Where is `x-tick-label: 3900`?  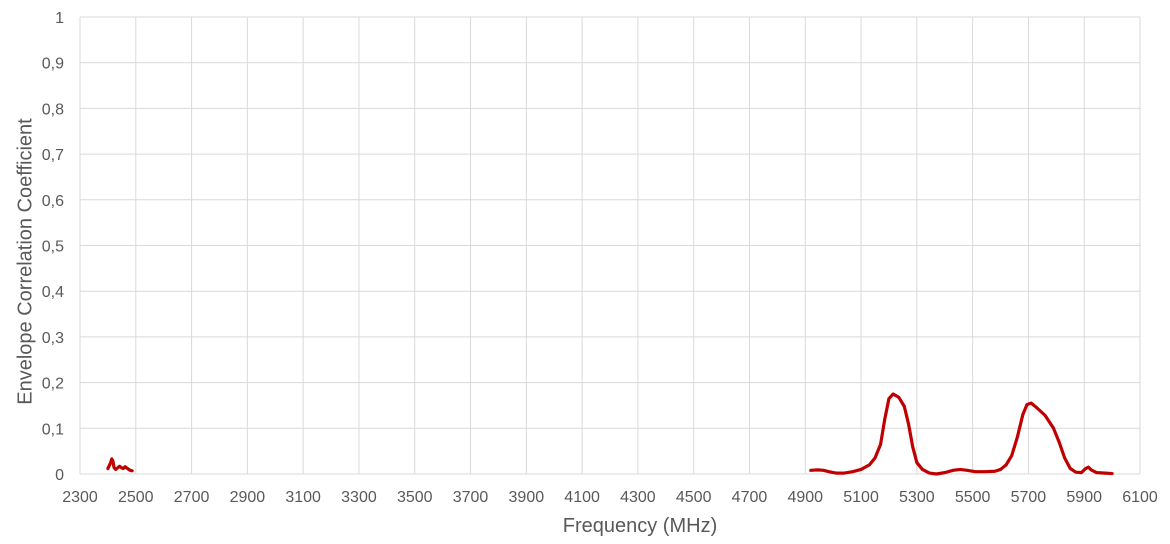
x-tick-label: 3900 is located at coordinates (527, 497).